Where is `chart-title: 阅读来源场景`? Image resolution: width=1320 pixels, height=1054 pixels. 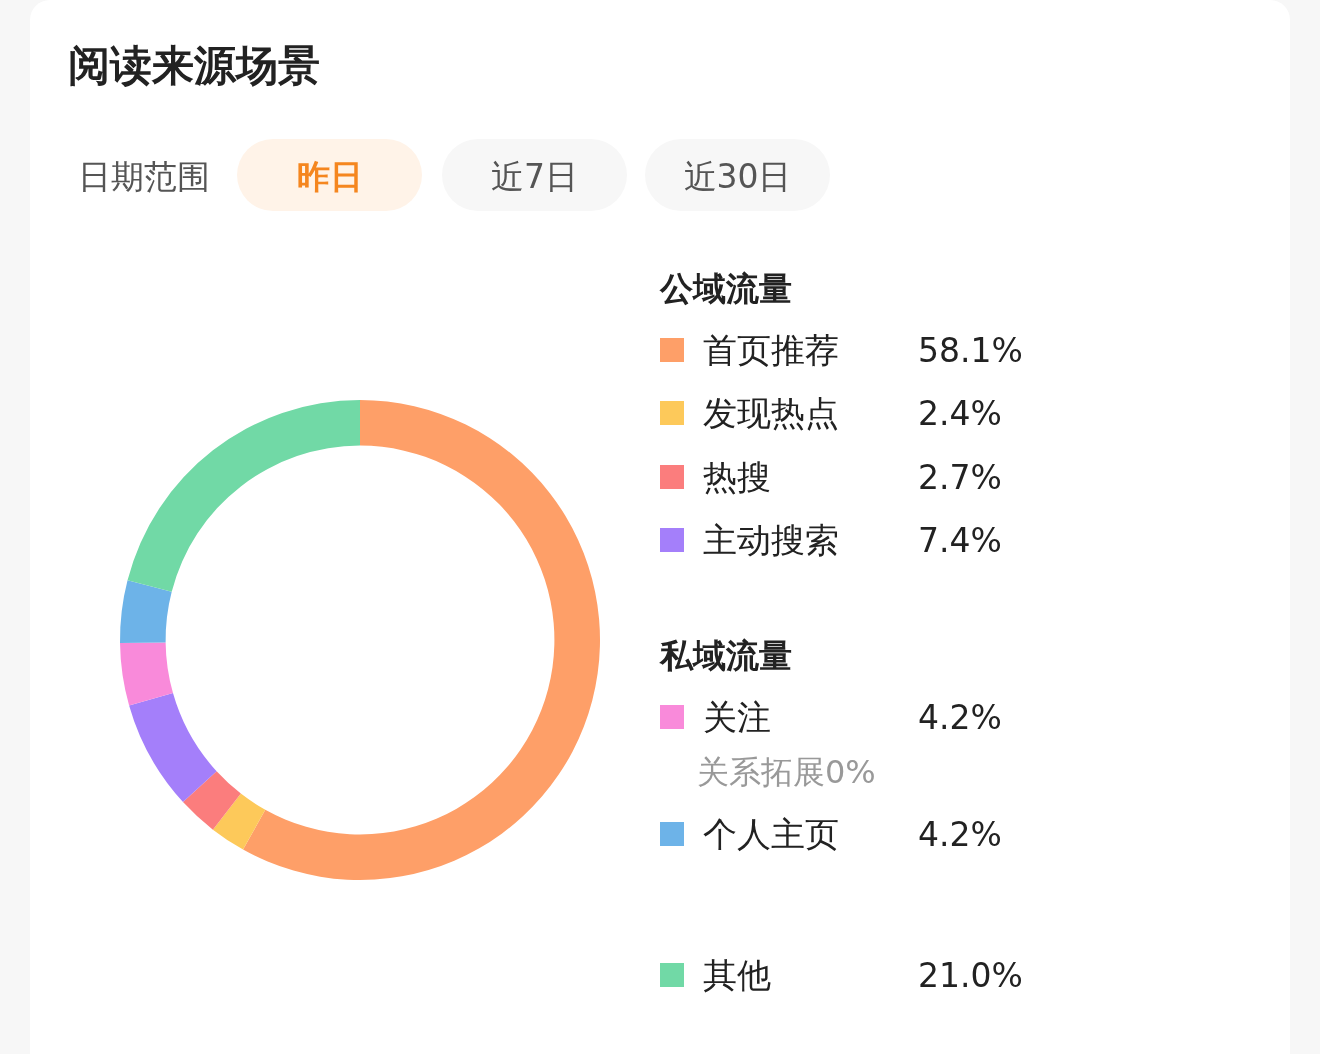
chart-title: 阅读来源场景 is located at coordinates (194, 65).